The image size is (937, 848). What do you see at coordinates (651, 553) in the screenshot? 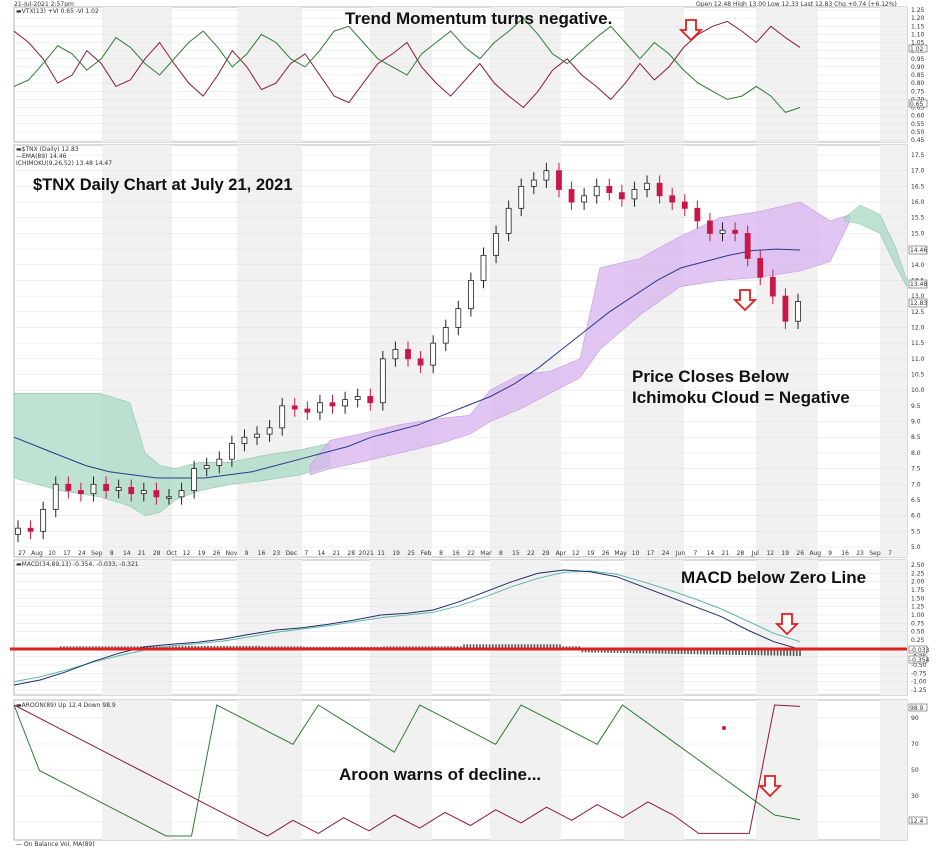
I see `x-tick-label: 17` at bounding box center [651, 553].